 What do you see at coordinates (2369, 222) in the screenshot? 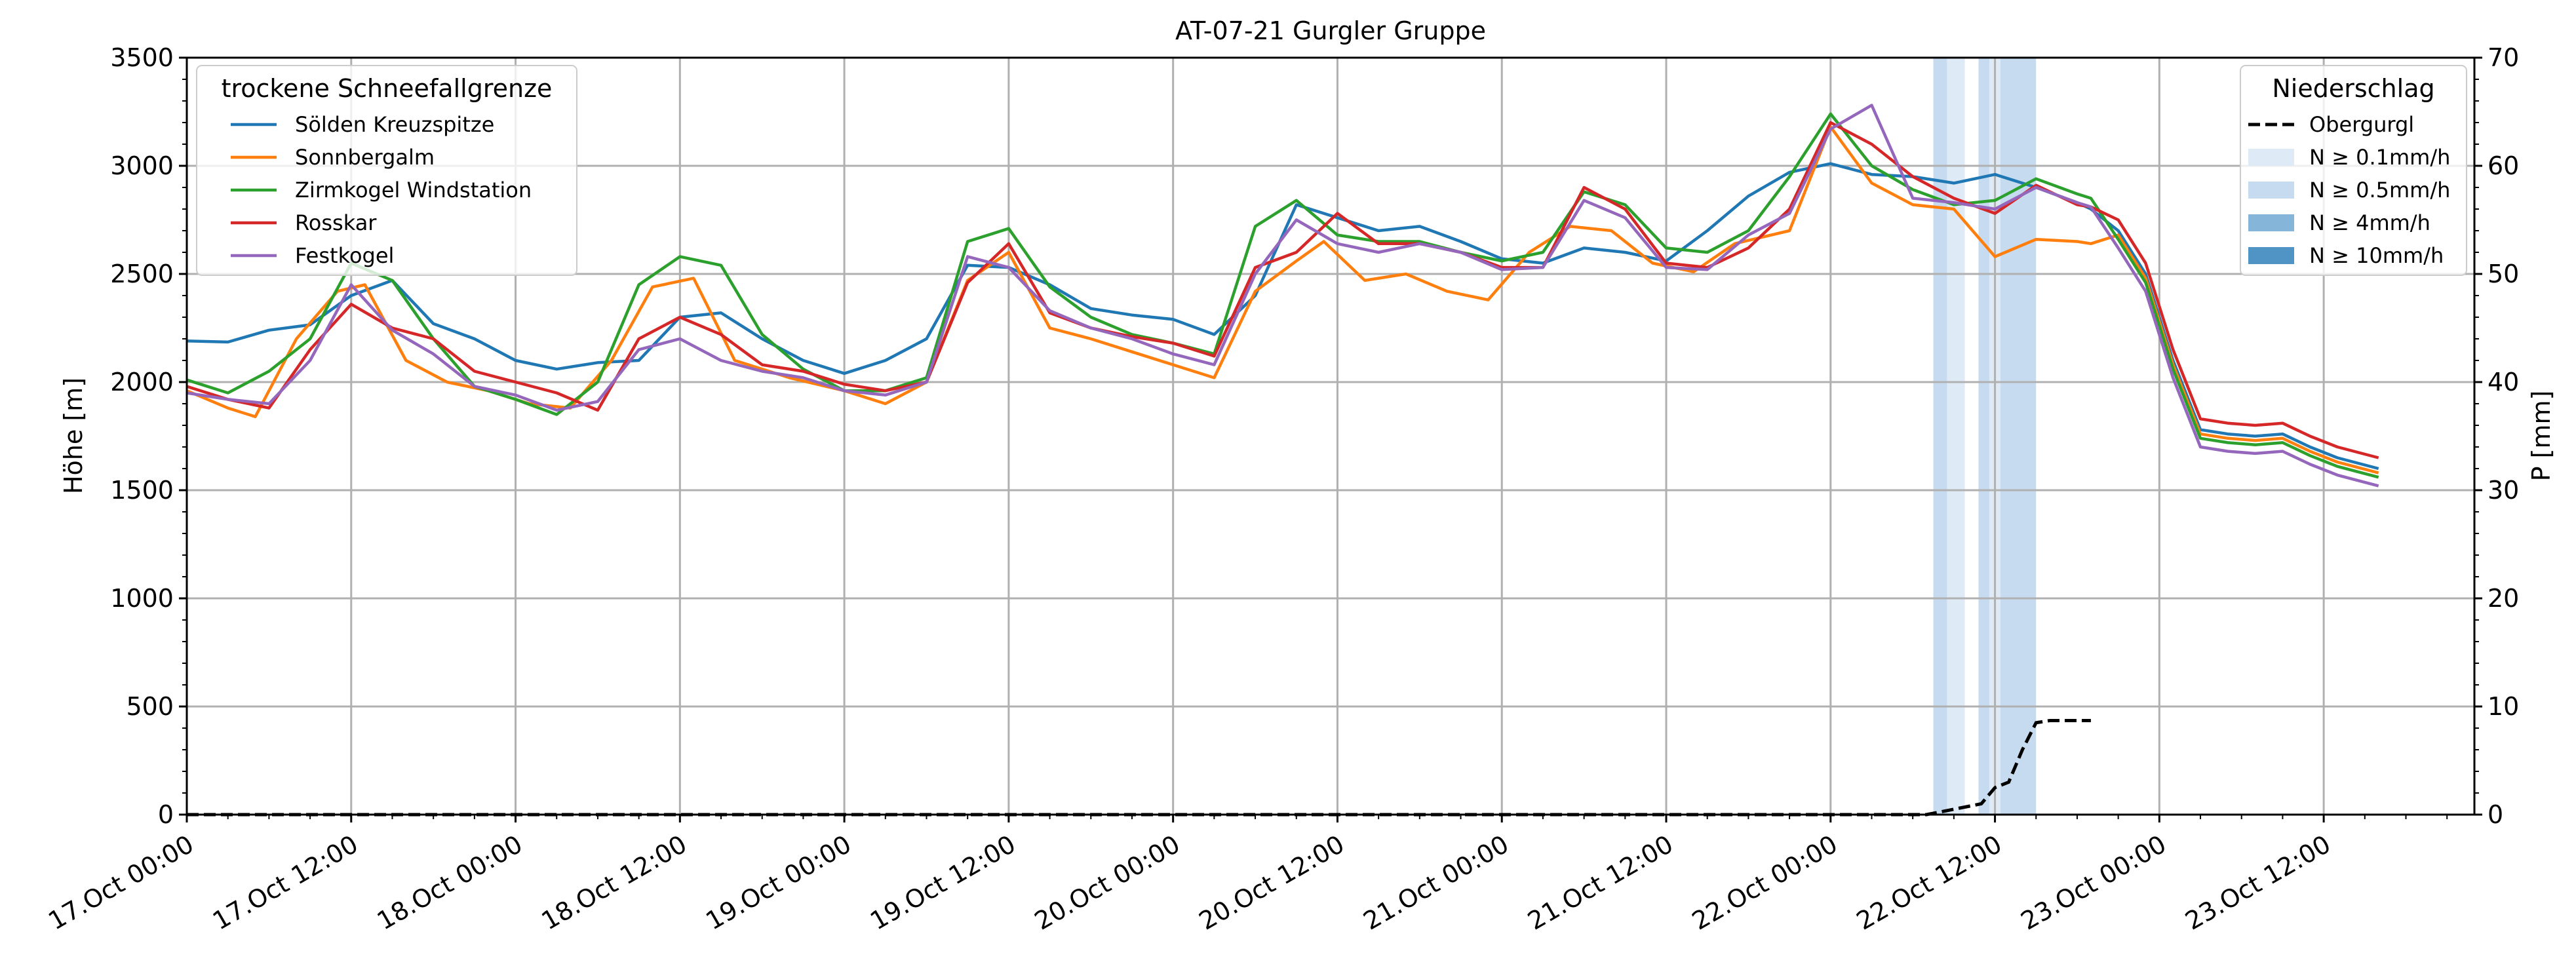
I see `legend-label: N ≥ 4mm/h` at bounding box center [2369, 222].